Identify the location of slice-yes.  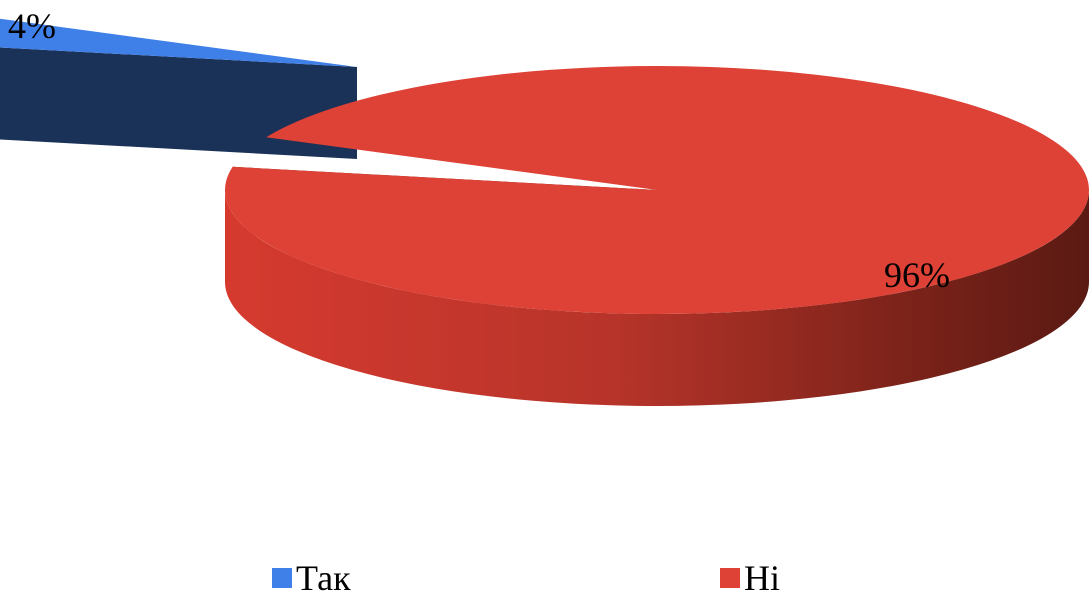
(178, 42).